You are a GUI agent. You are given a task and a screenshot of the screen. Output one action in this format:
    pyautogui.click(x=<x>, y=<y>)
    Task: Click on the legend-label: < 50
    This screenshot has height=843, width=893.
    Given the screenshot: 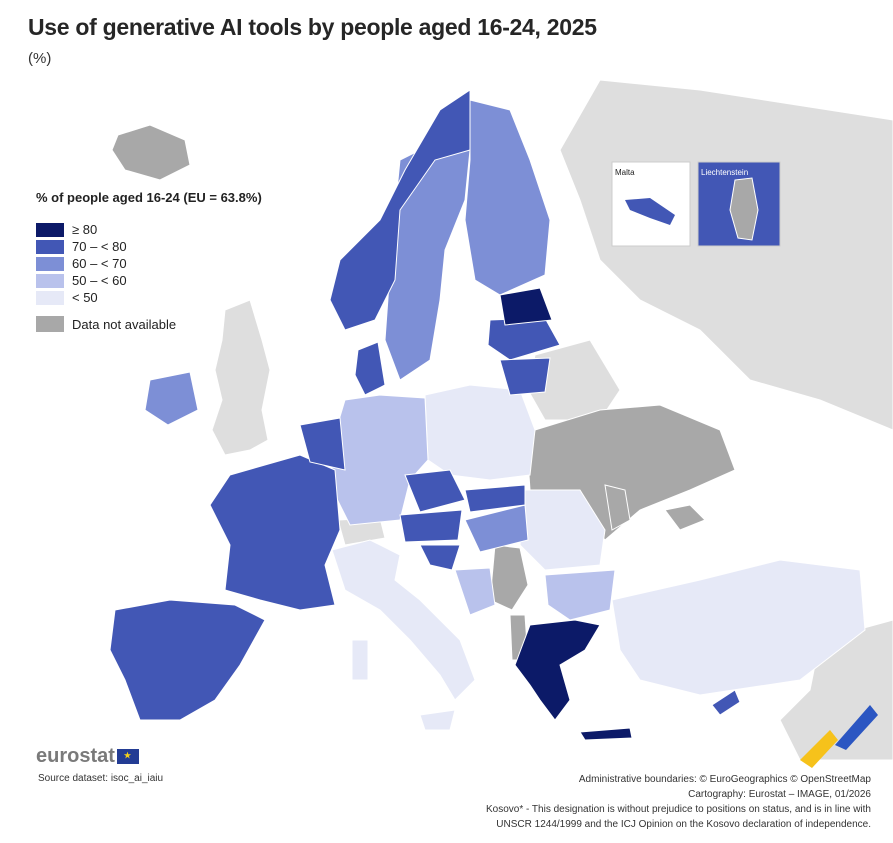 What is the action you would take?
    pyautogui.click(x=85, y=297)
    